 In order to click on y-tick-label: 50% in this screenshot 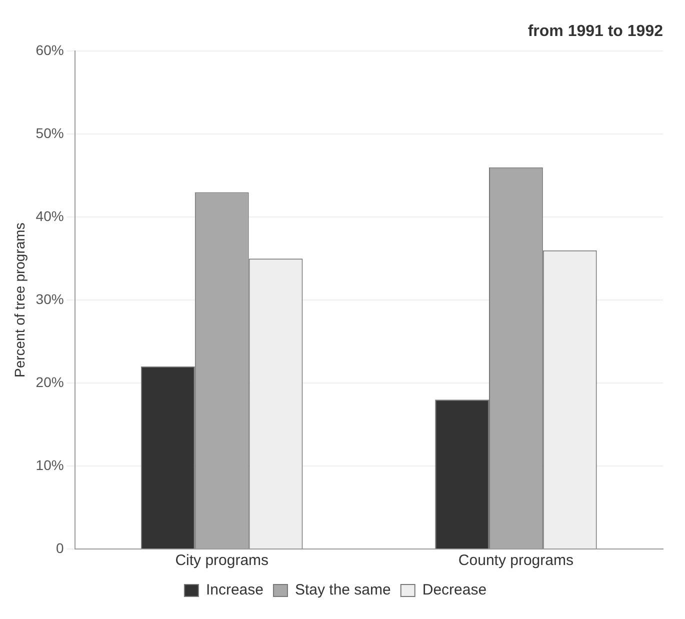, I will do `click(50, 133)`.